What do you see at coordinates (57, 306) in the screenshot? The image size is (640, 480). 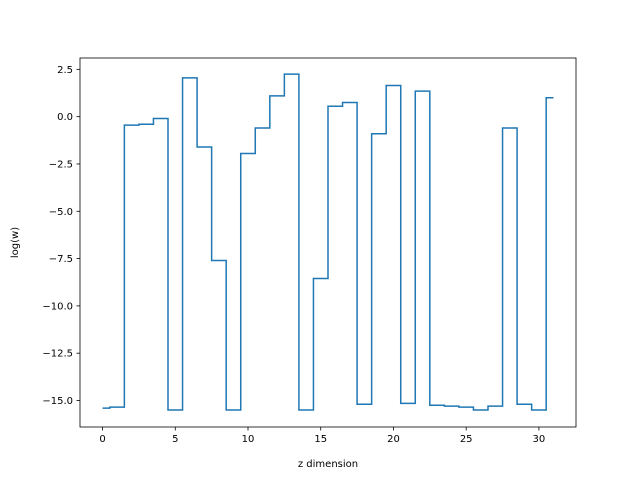 I see `y-tick-label: −10.0` at bounding box center [57, 306].